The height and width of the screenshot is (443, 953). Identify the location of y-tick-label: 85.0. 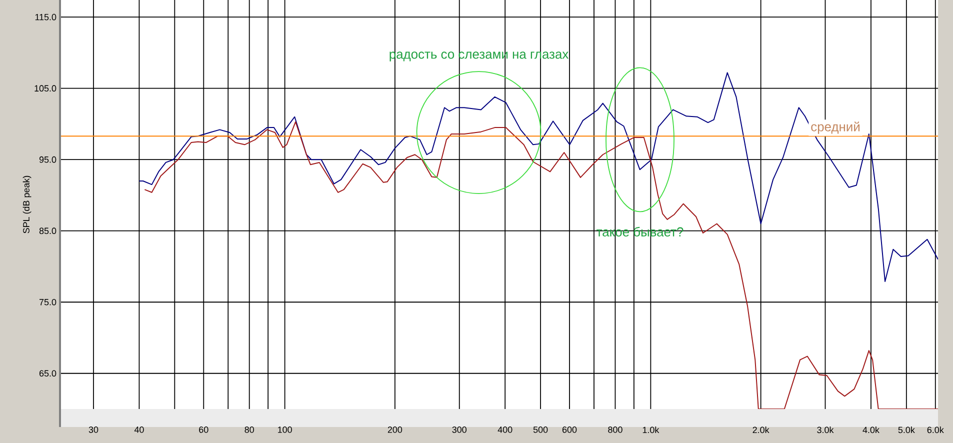
(47, 231).